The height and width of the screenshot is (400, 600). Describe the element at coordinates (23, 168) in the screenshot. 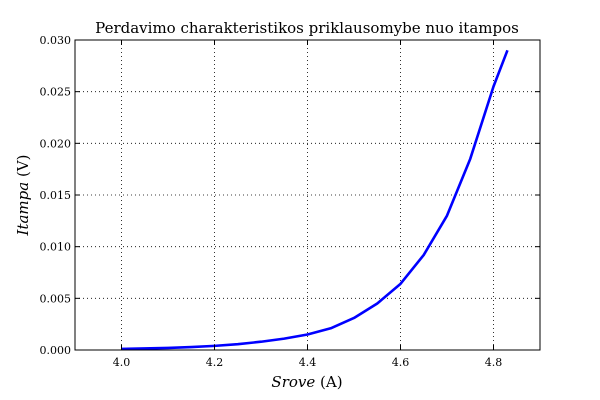

I see `y-axis-label-unit: (V)` at that location.